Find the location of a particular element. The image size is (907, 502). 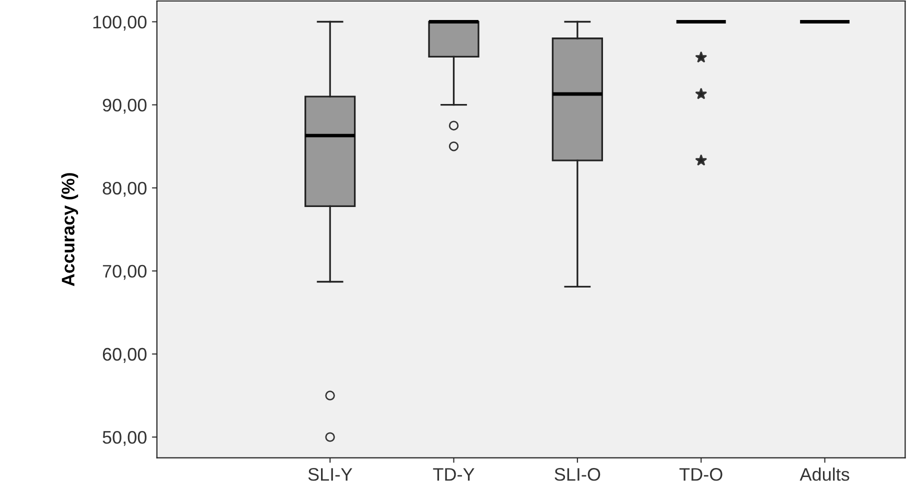

y-tick-label: 70,00 is located at coordinates (124, 272).